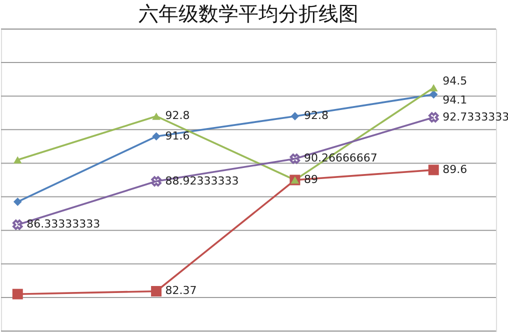  What do you see at coordinates (181, 291) in the screenshot?
I see `data-label: 82.37` at bounding box center [181, 291].